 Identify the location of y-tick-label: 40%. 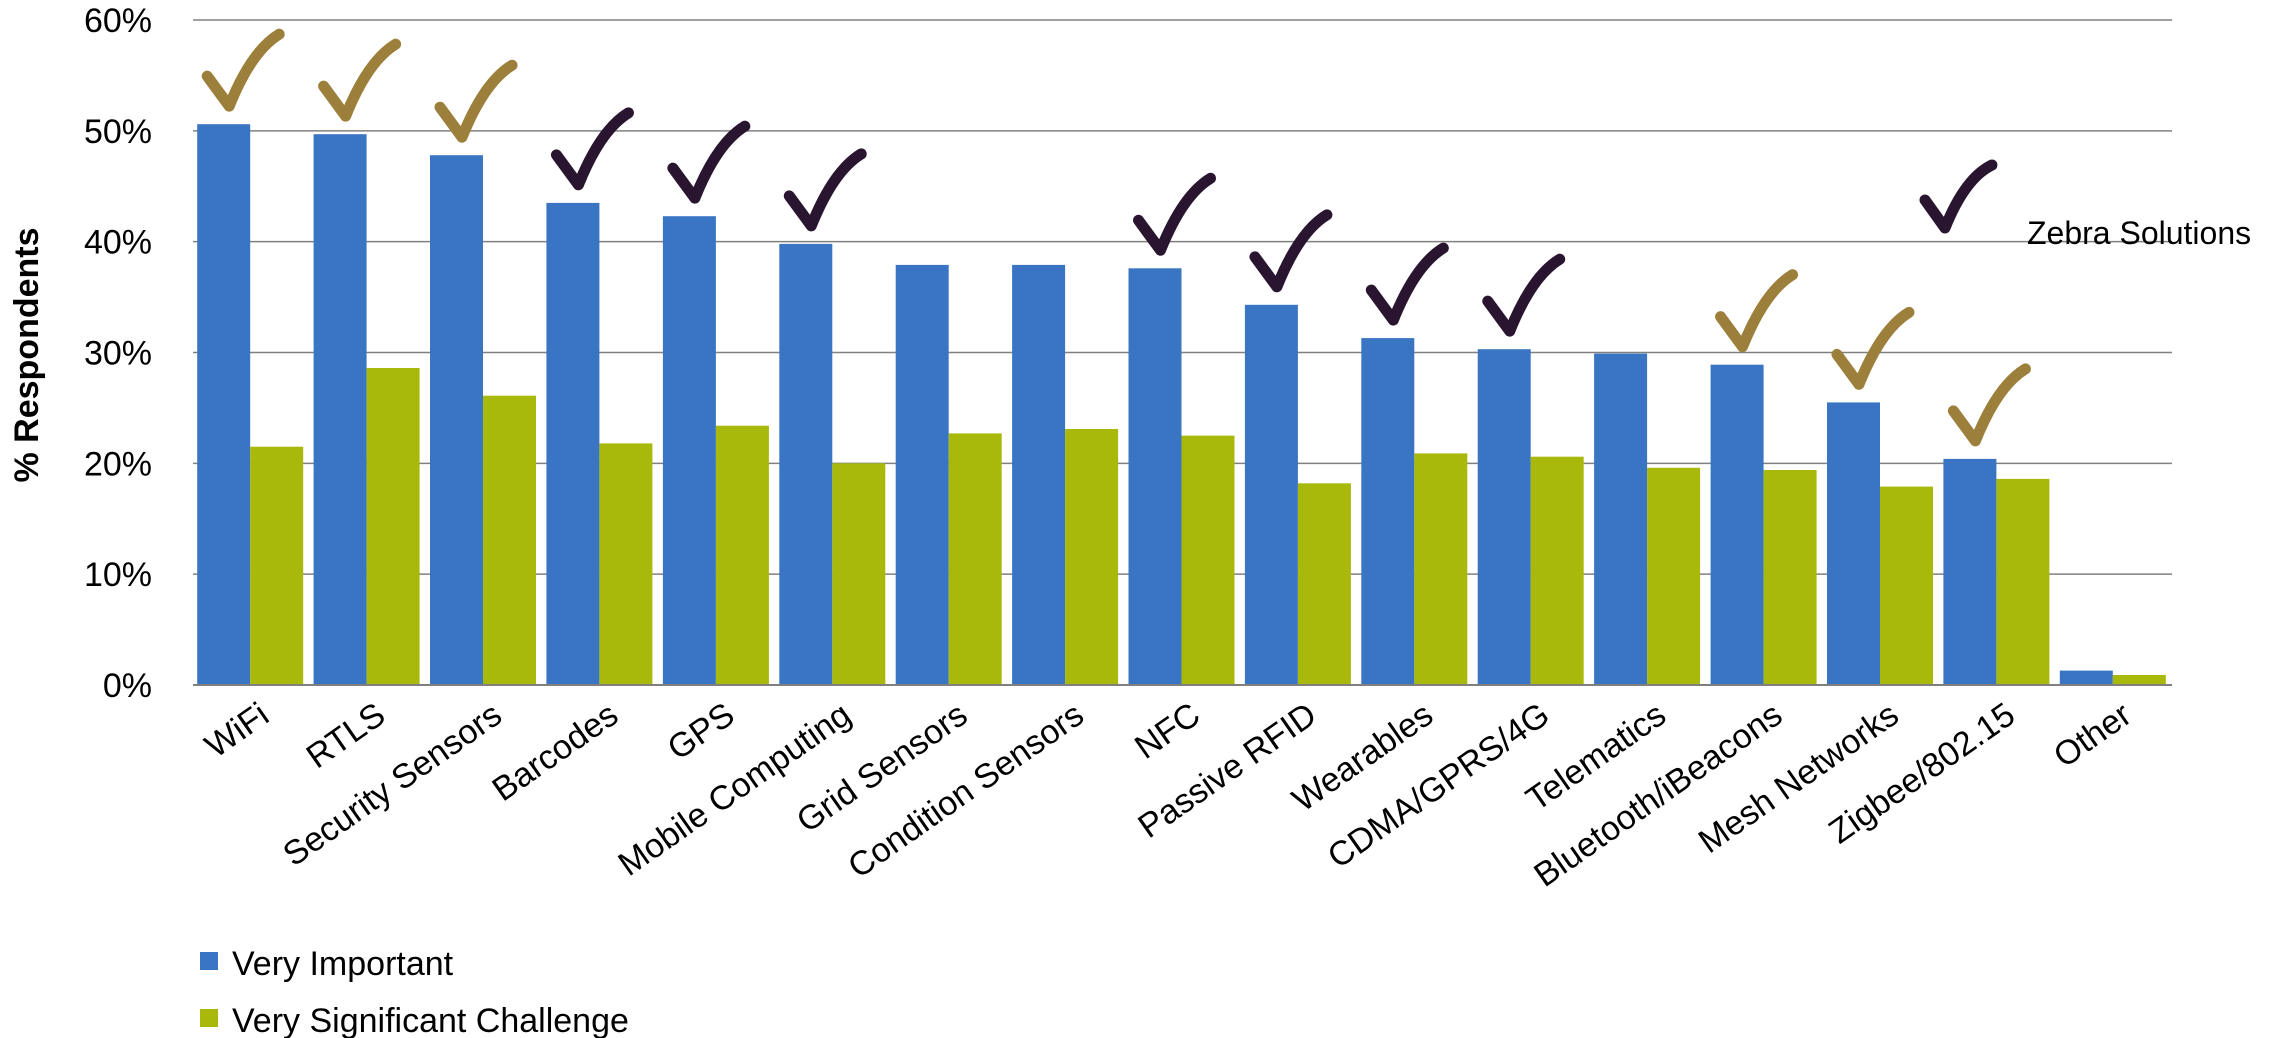
(118, 243).